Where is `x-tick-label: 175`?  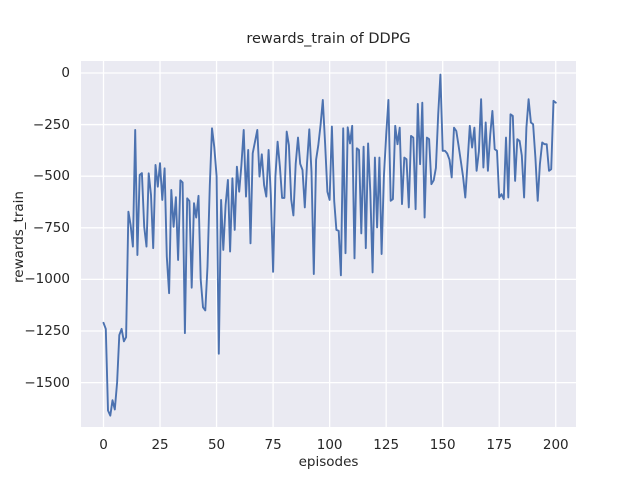 x-tick-label: 175 is located at coordinates (499, 445).